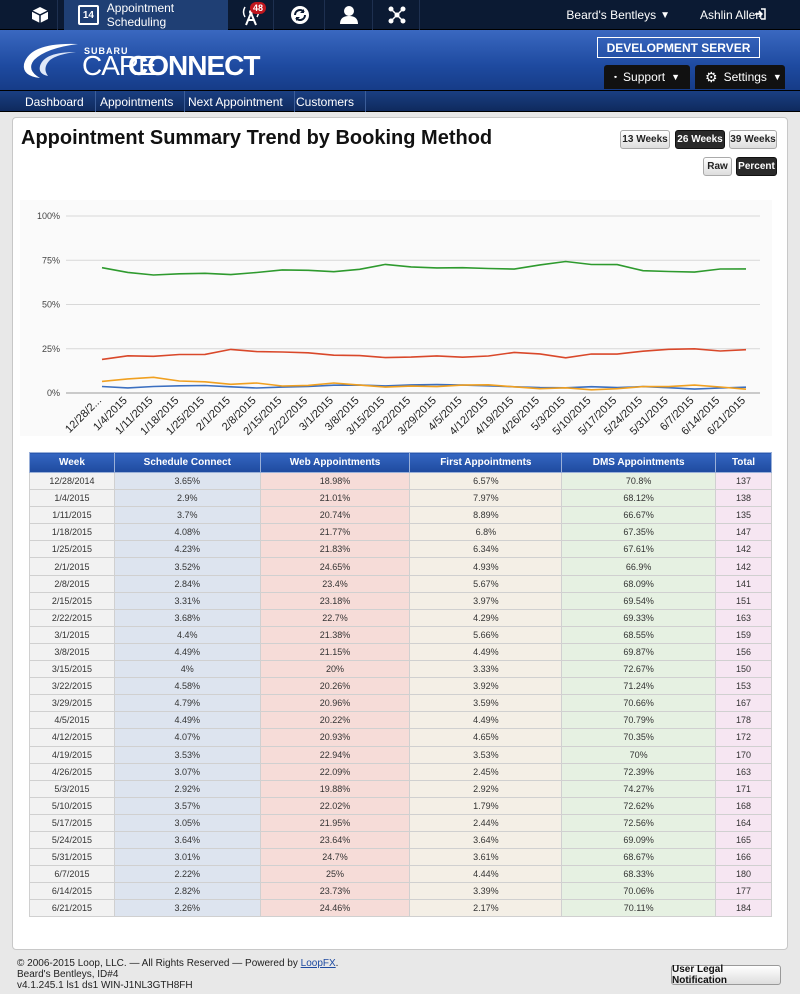  Describe the element at coordinates (335, 908) in the screenshot. I see `cell-web-appointments: 24.46%` at that location.